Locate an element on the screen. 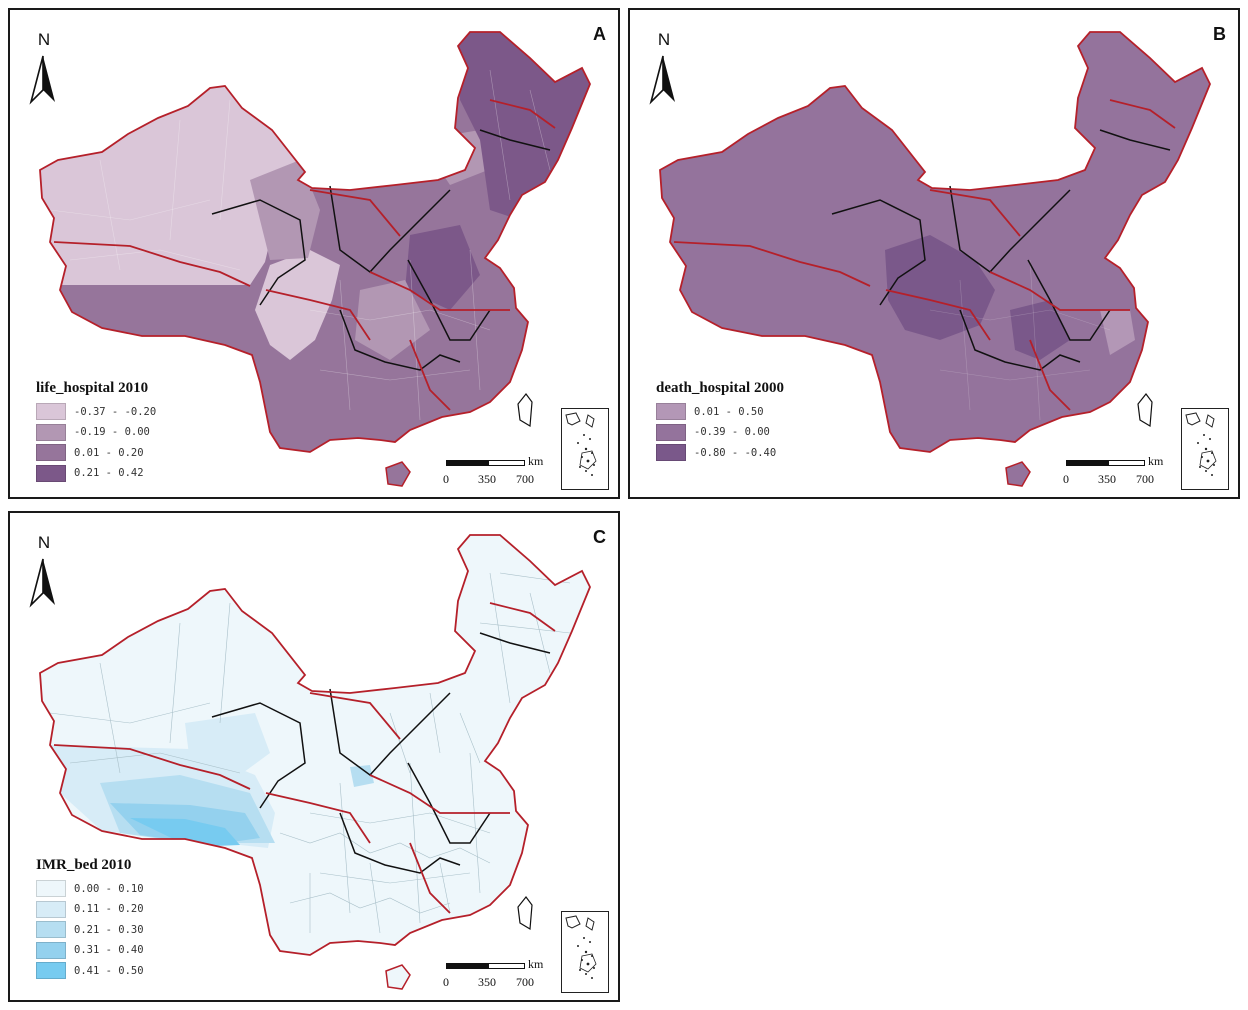 The image size is (1248, 1010). region-class-0.11-b is located at coordinates (227, 744).